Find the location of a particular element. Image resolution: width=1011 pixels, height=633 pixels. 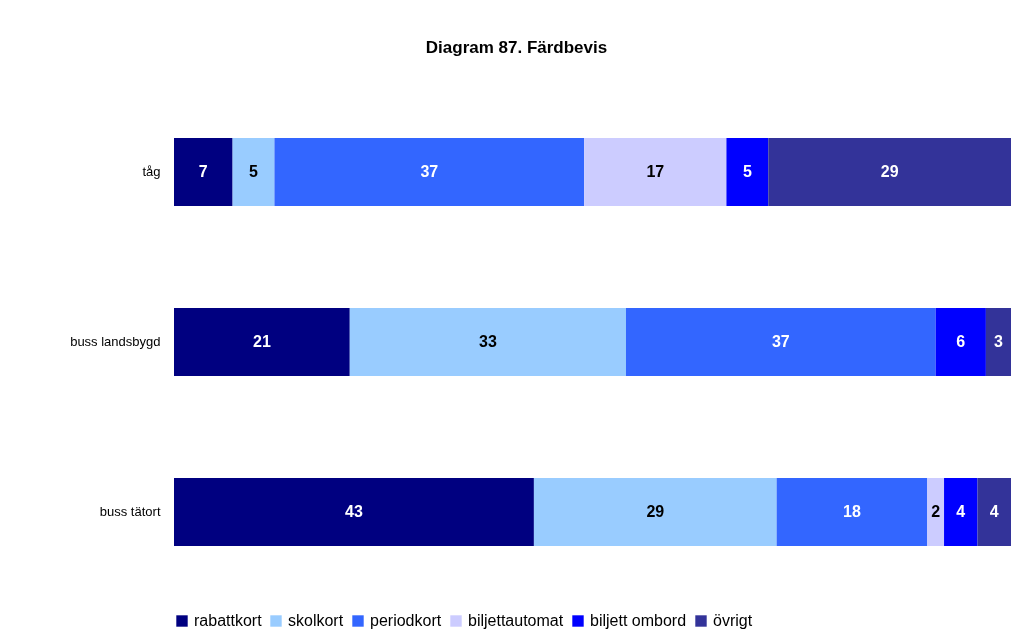

data-label: 21 is located at coordinates (261, 341).